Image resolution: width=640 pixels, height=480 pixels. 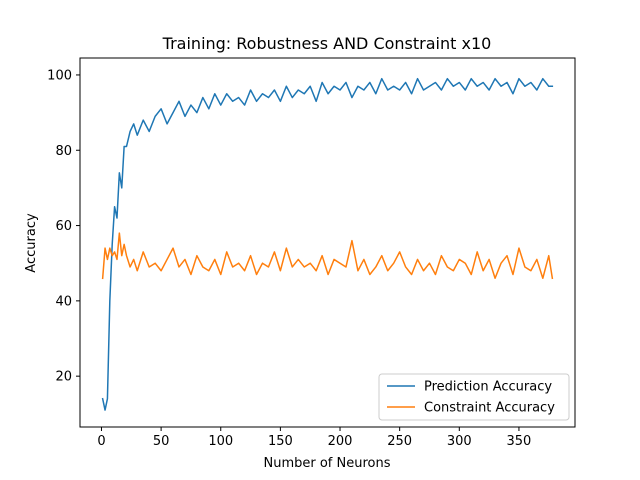 I want to click on x-axis-title: Number of Neurons, so click(x=326, y=463).